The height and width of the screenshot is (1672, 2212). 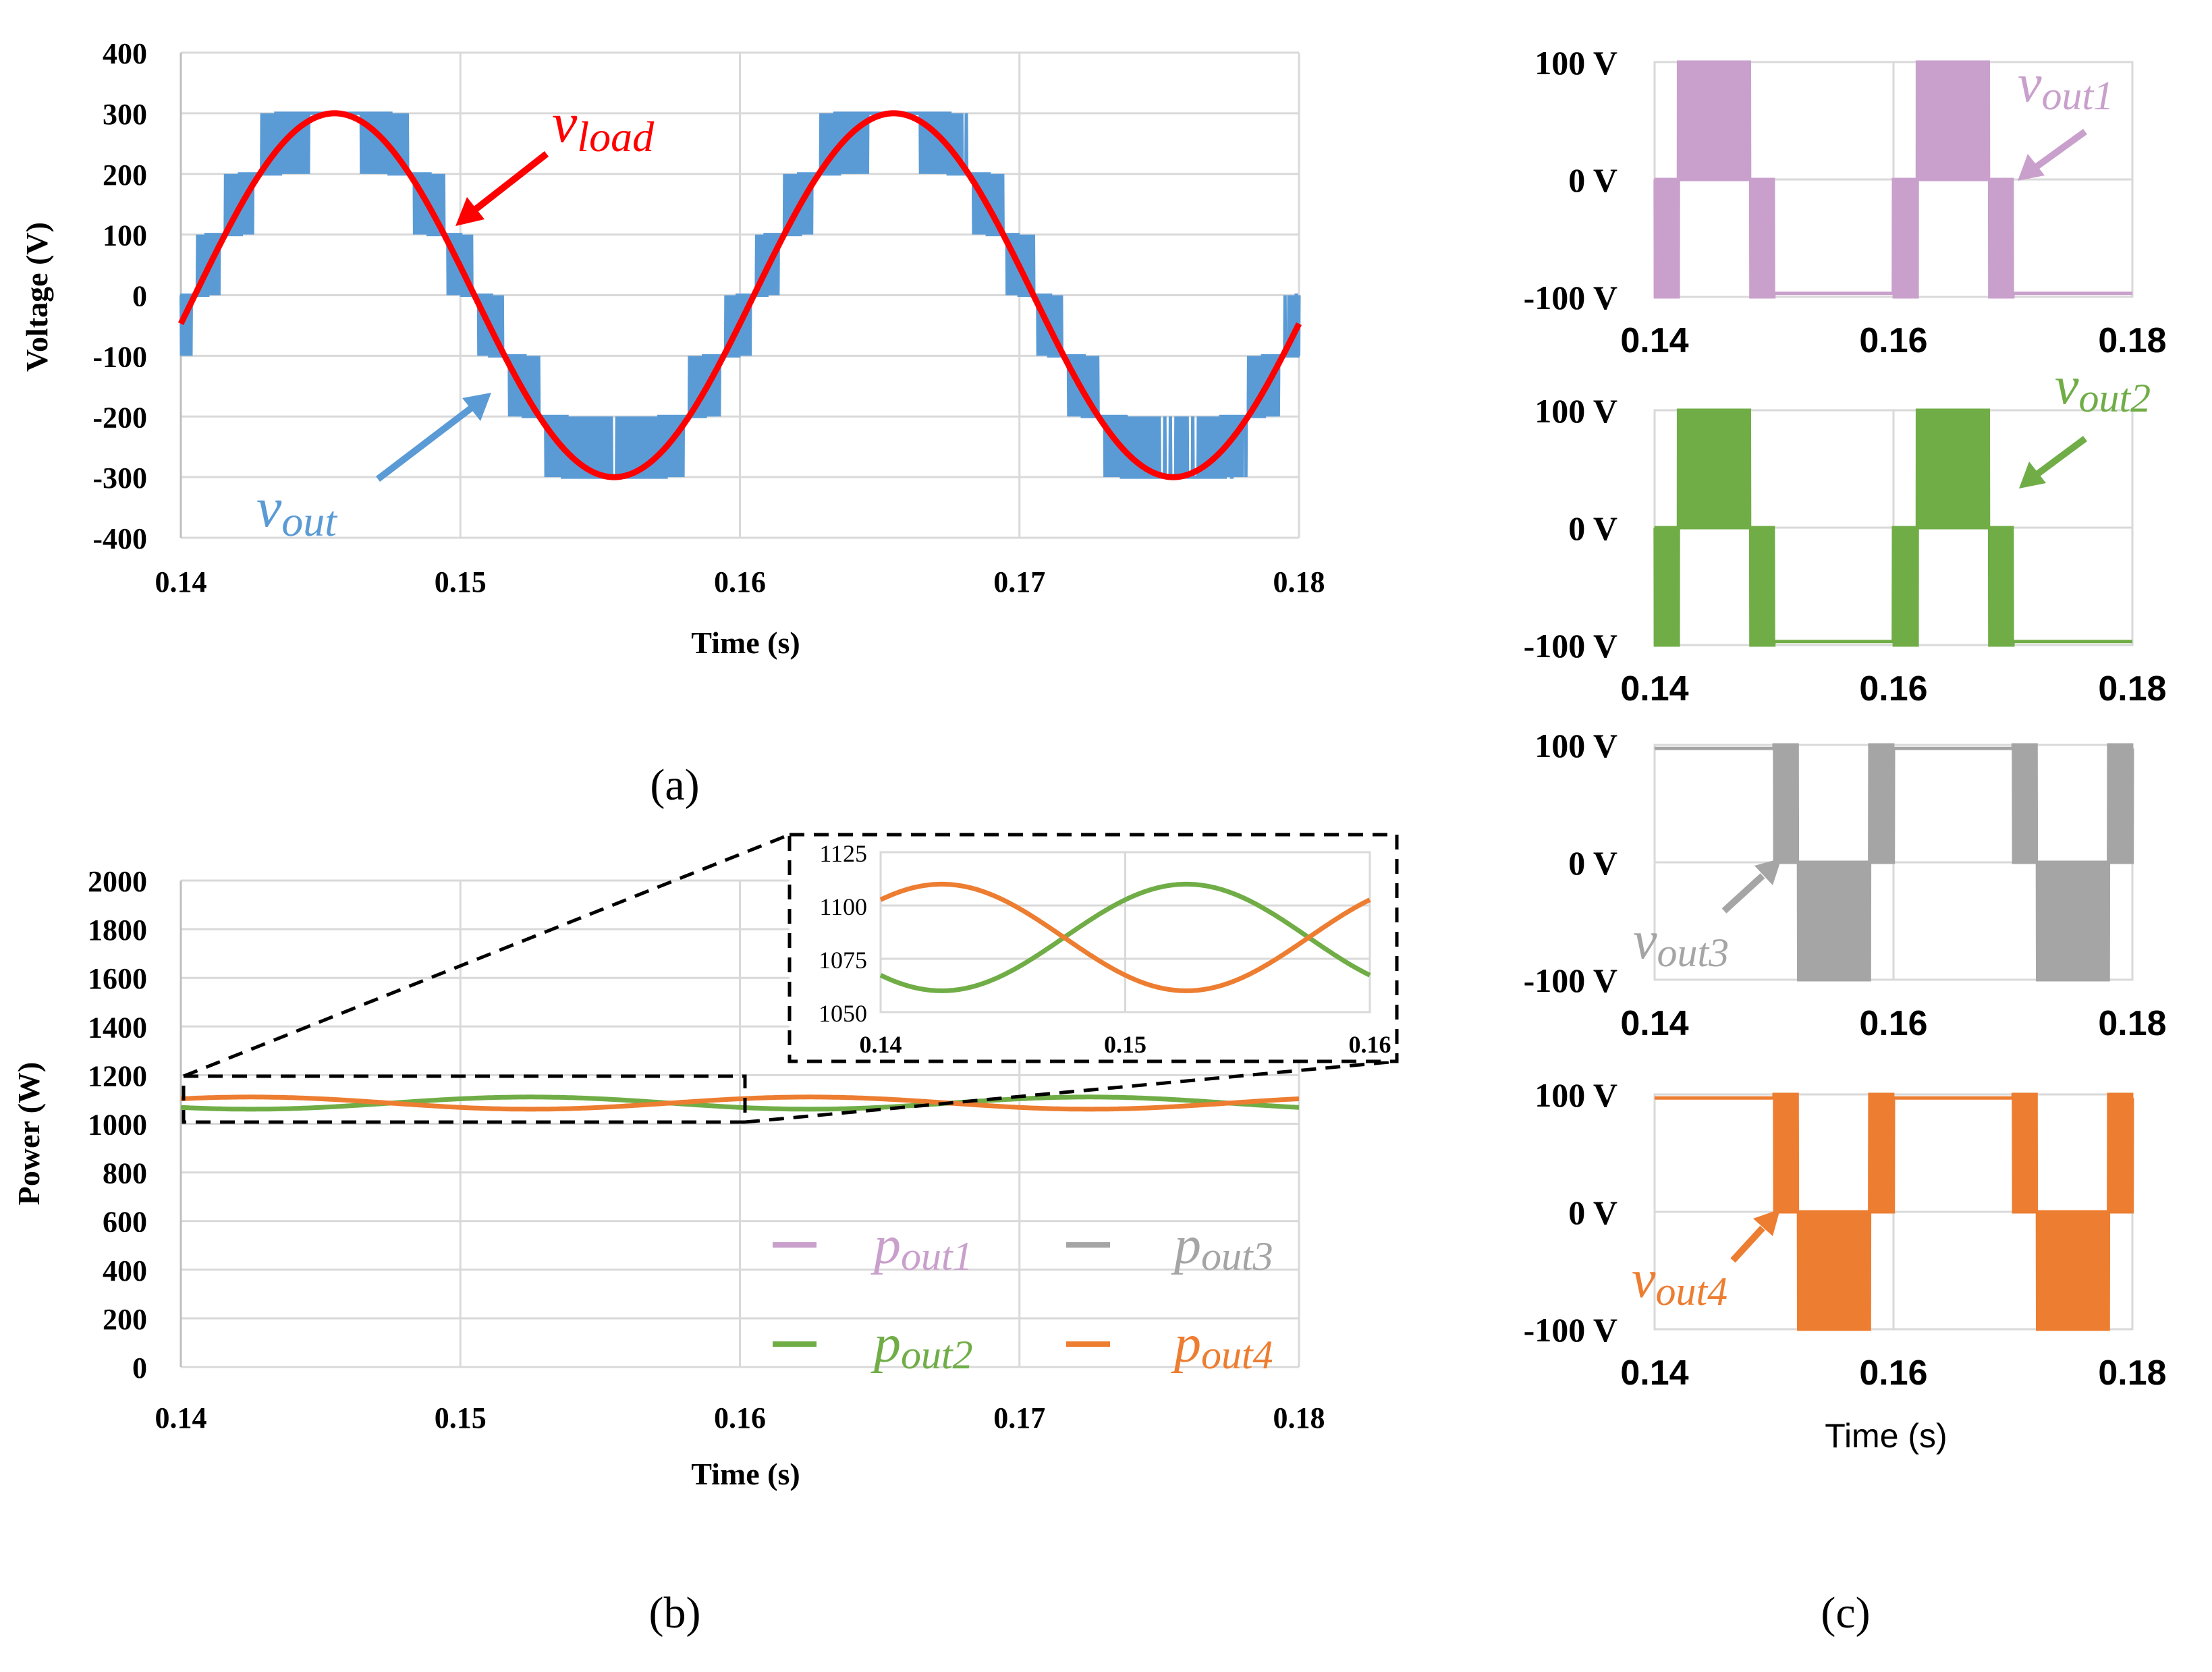 What do you see at coordinates (117, 1125) in the screenshot?
I see `panel-b-ytick-label: 1000` at bounding box center [117, 1125].